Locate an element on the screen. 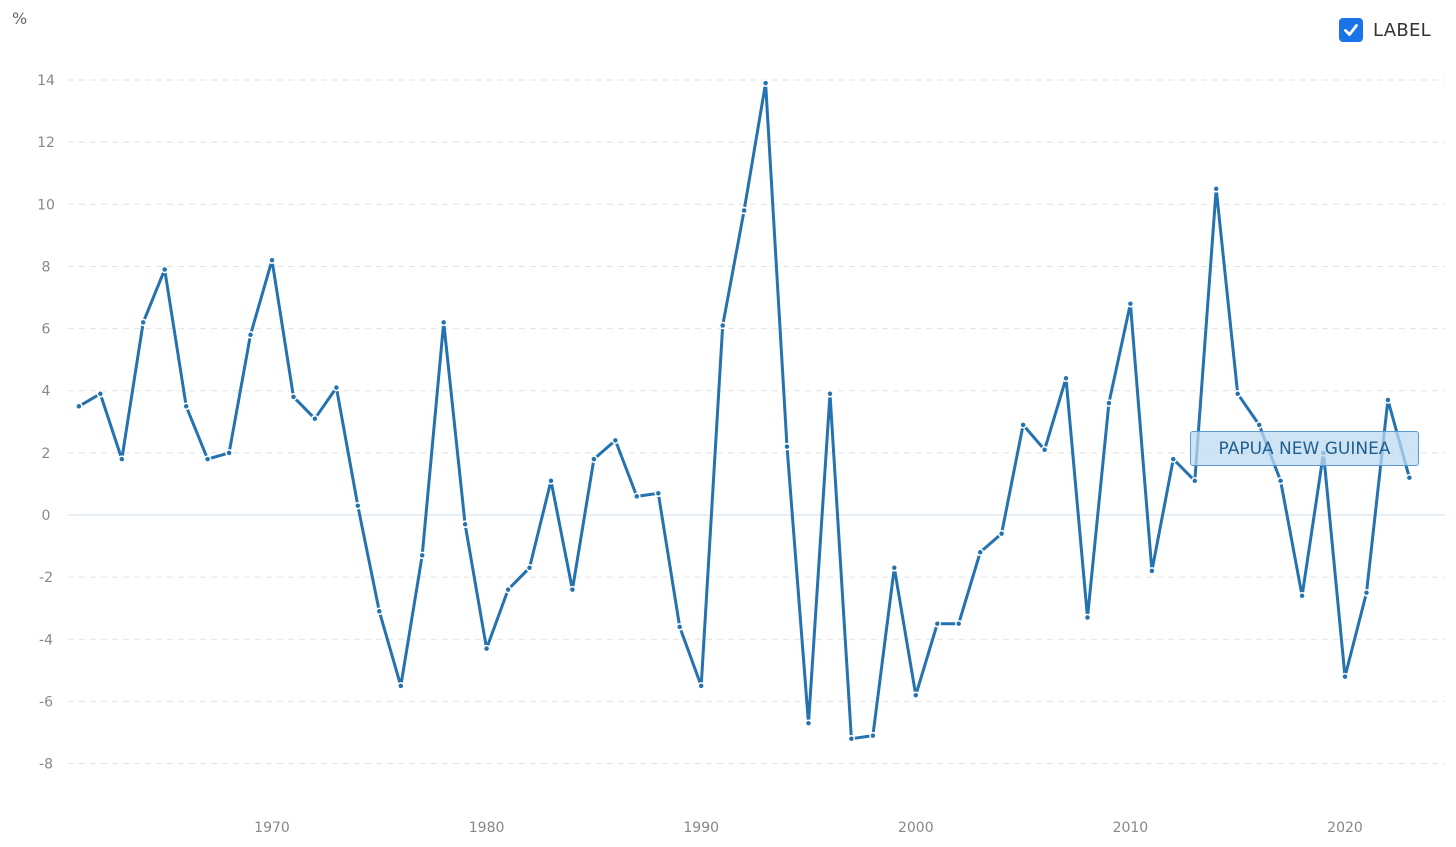  checkmark-icon is located at coordinates (1351, 30).